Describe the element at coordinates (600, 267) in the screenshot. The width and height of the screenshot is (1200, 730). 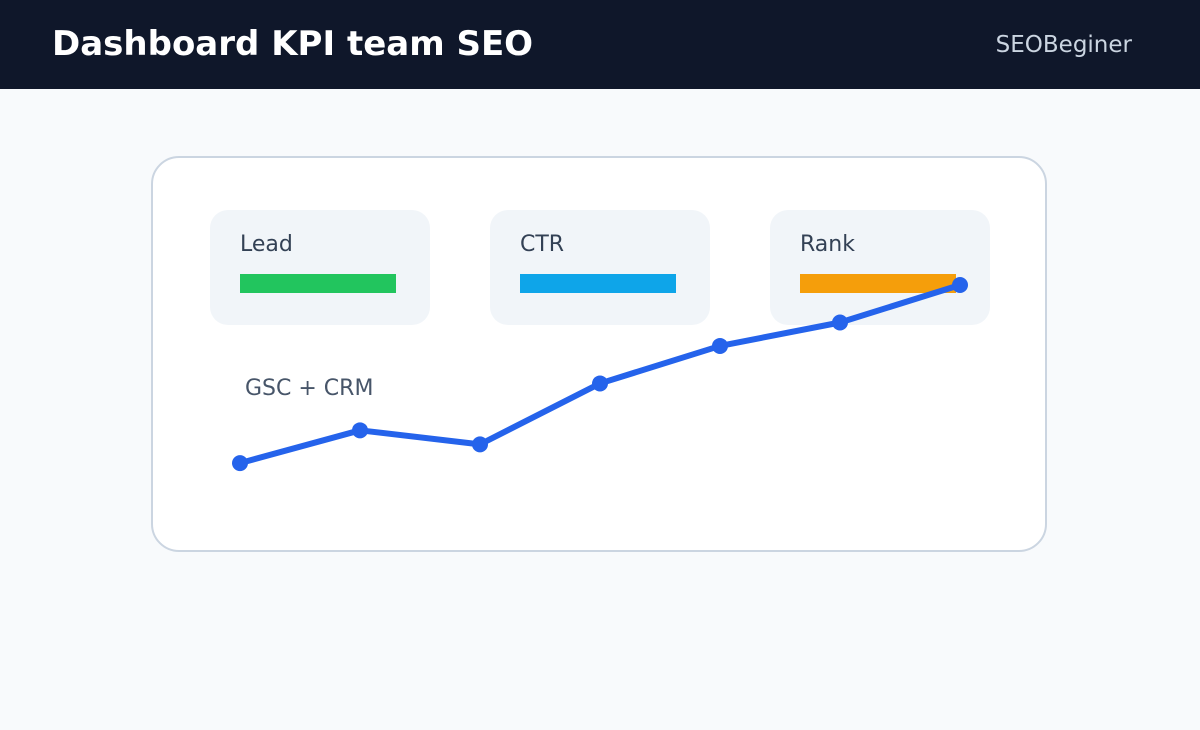
I see `kpi-card-ctr: CTR` at that location.